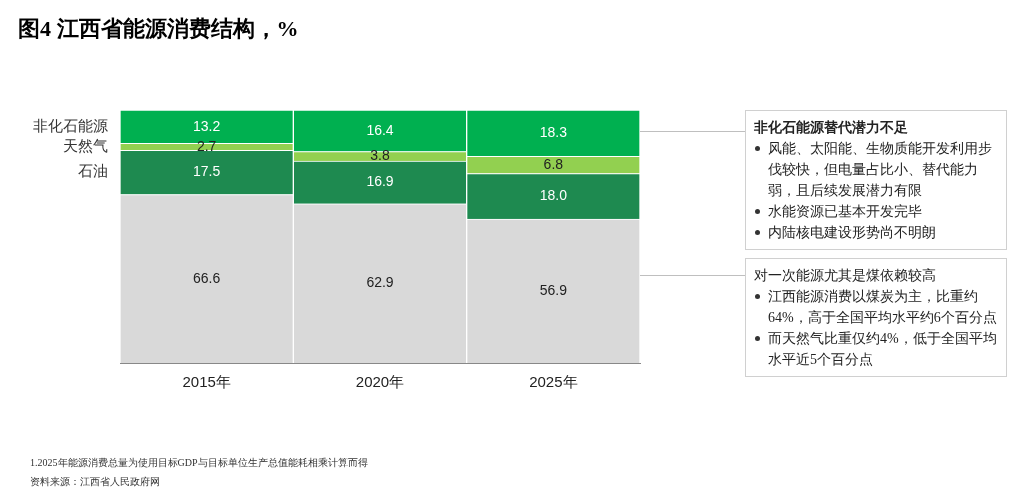  What do you see at coordinates (158, 29) in the screenshot?
I see `chart-title: 图4 江西省能源消费结构，%` at bounding box center [158, 29].